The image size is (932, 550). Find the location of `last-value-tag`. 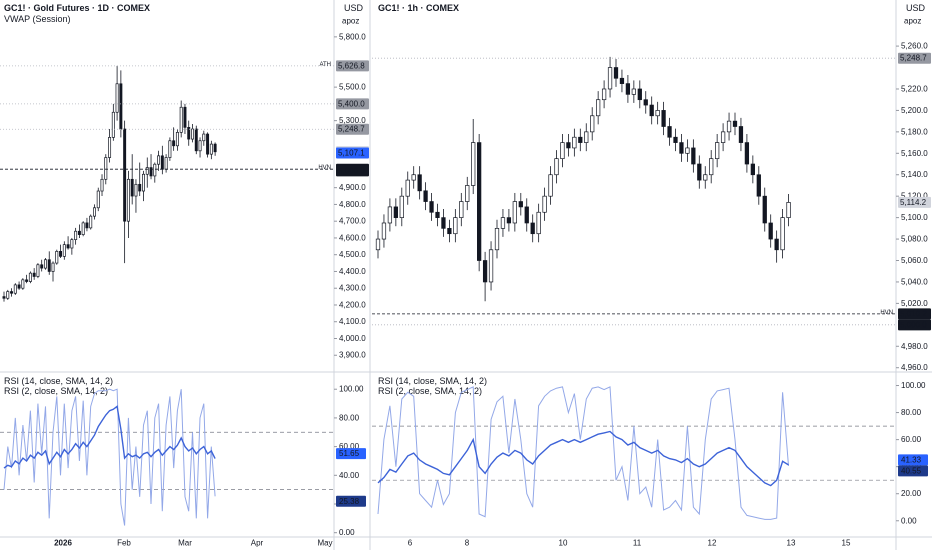

last-value-tag is located at coordinates (913, 460).